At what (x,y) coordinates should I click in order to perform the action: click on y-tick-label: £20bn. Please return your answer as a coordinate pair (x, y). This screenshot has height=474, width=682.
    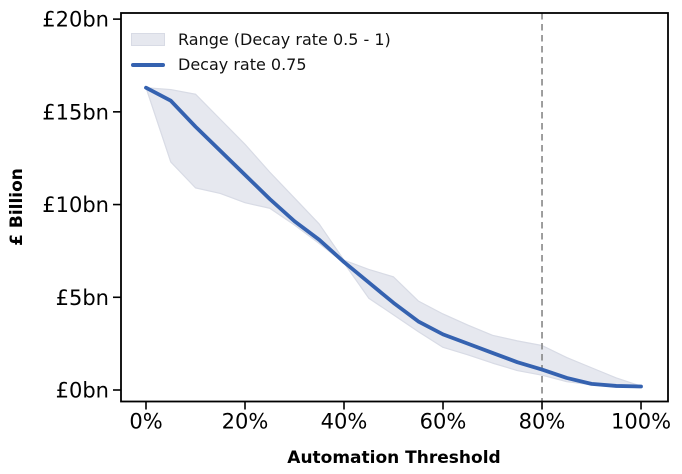
    Looking at the image, I should click on (75, 20).